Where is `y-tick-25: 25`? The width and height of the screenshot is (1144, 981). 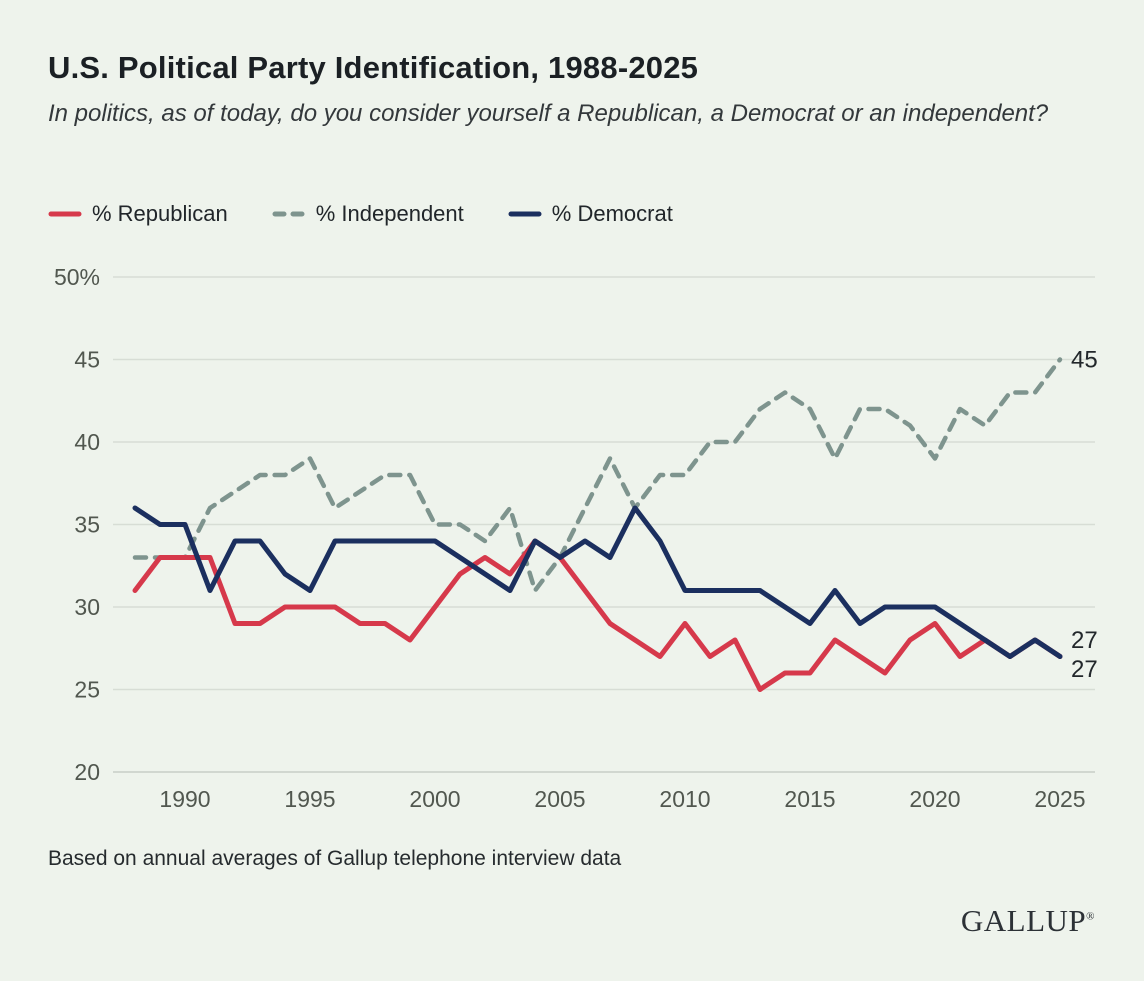
y-tick-25: 25 is located at coordinates (87, 690).